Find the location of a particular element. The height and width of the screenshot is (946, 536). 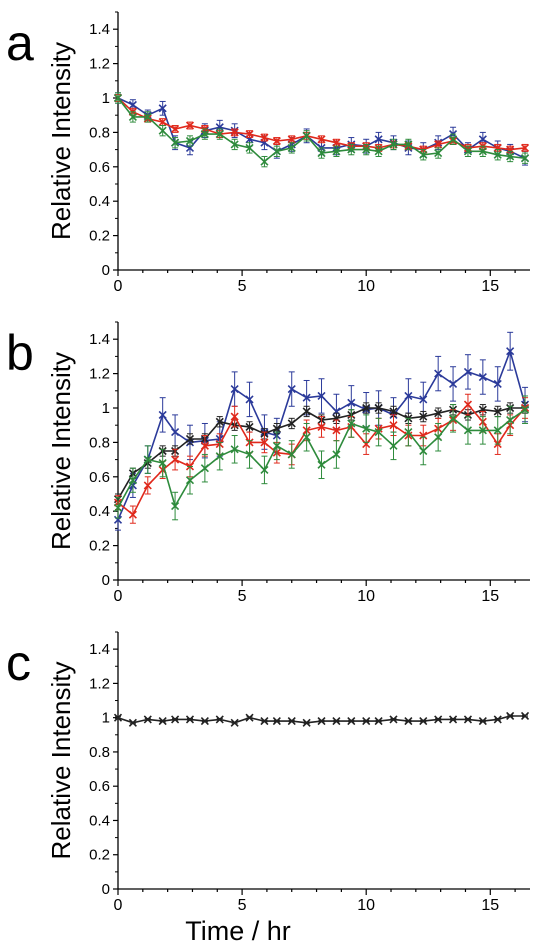

x-axis-title: Time / hr is located at coordinates (238, 931).